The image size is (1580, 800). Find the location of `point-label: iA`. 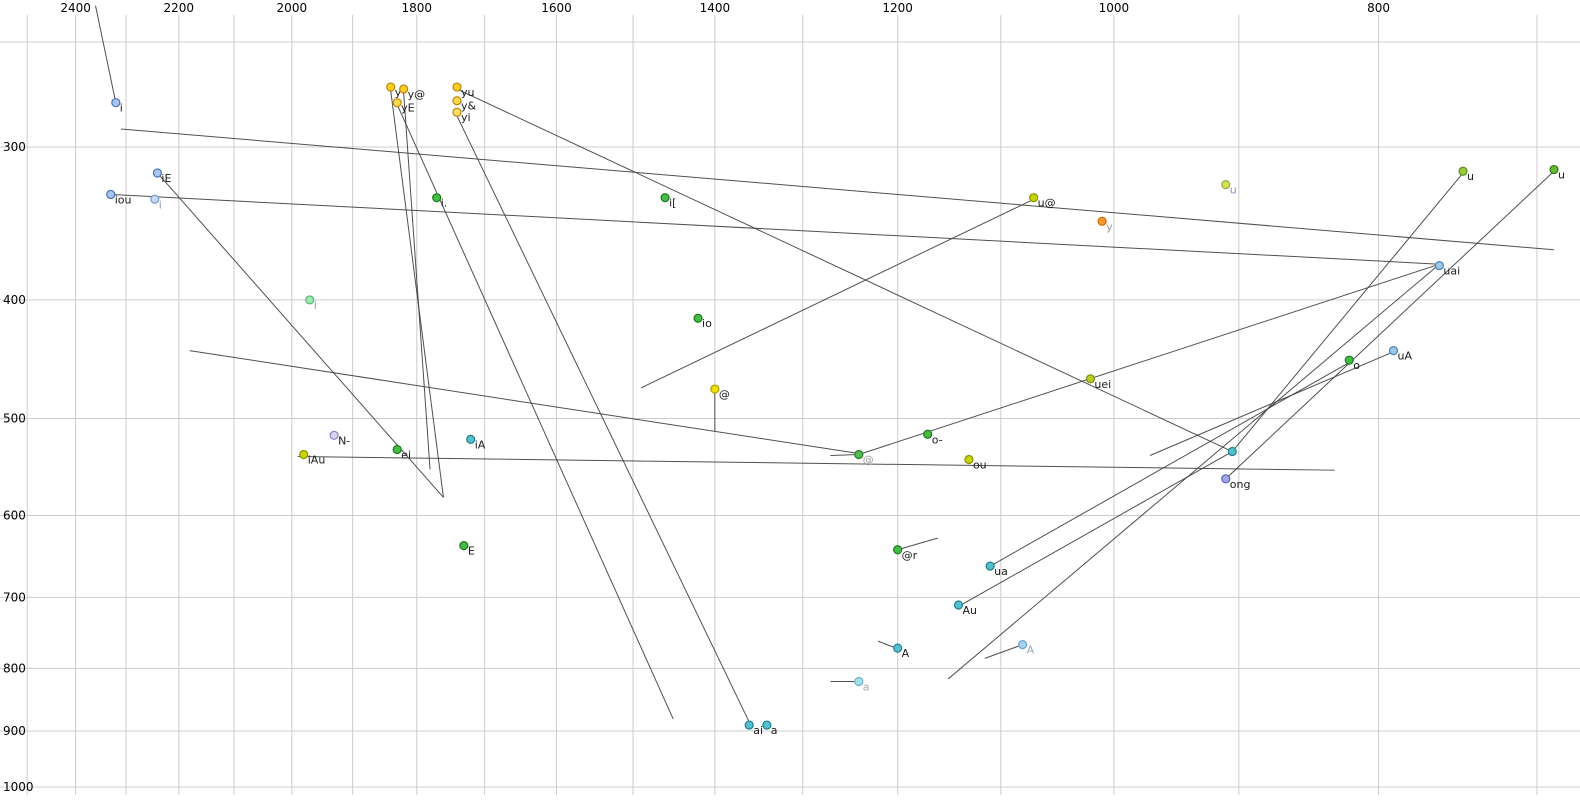

point-label: iA is located at coordinates (480, 444).